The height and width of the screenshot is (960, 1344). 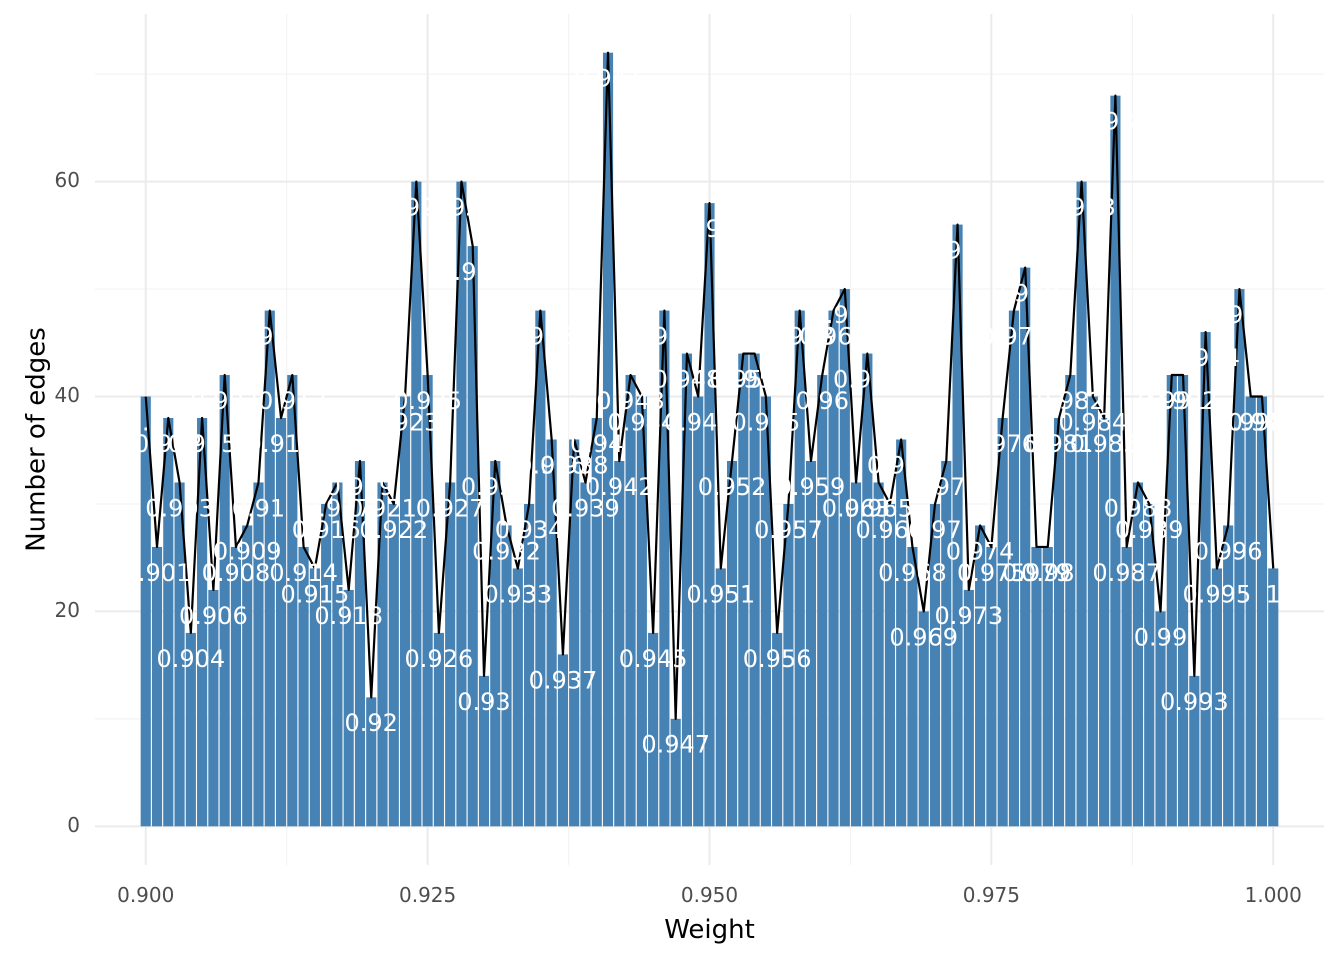 What do you see at coordinates (360, 487) in the screenshot?
I see `bar-data-label: 0.919` at bounding box center [360, 487].